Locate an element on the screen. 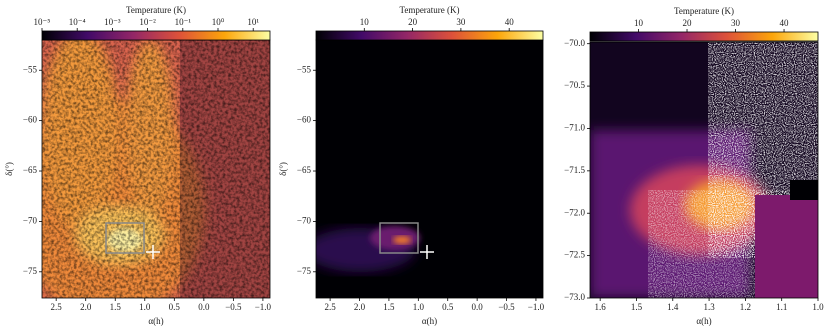 The image size is (831, 334). x-tick-label: 1.3 is located at coordinates (709, 307).